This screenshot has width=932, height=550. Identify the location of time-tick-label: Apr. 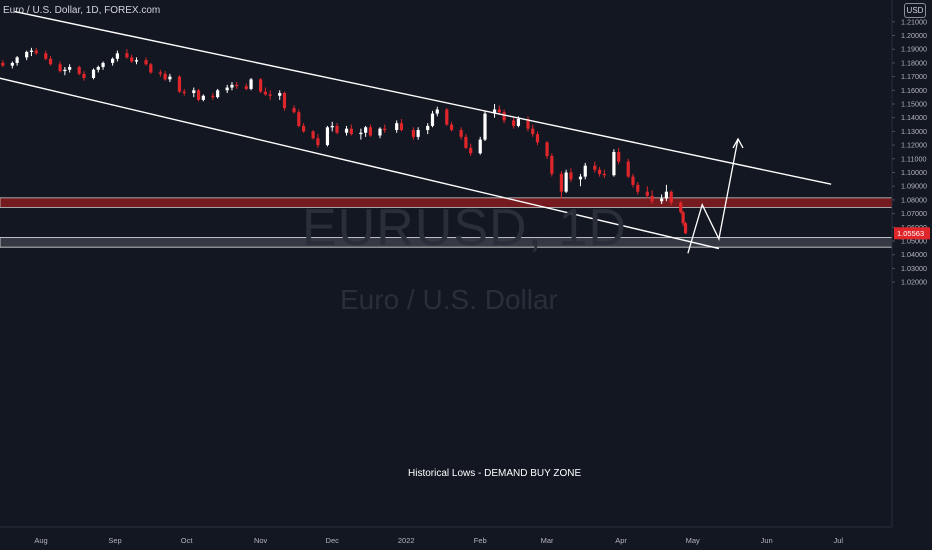
(621, 540).